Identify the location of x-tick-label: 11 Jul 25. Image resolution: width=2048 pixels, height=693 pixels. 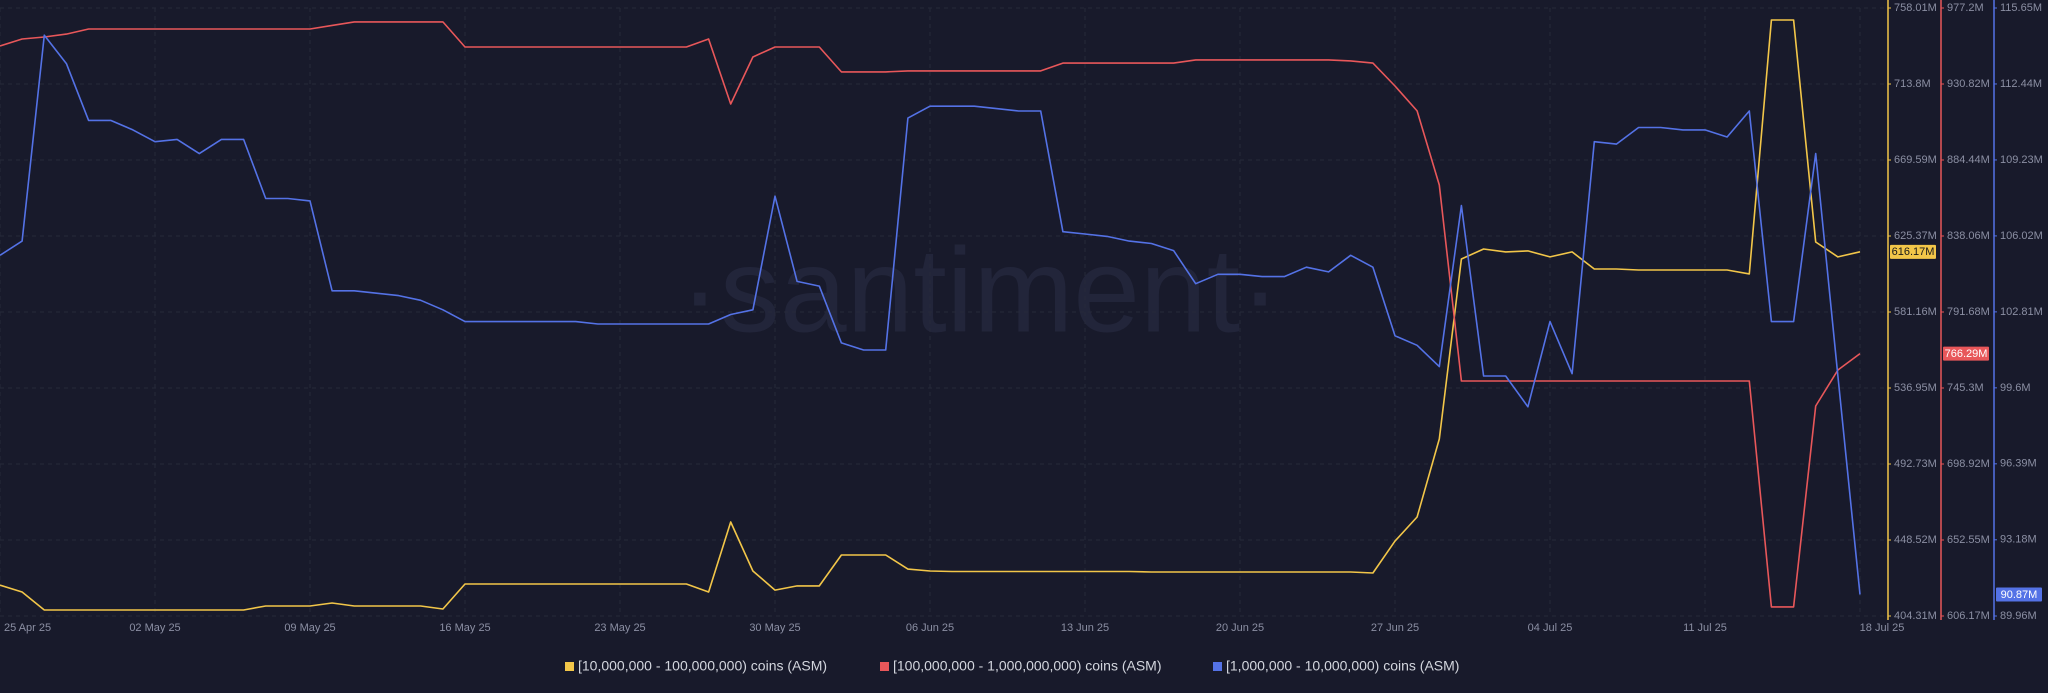
(1705, 628).